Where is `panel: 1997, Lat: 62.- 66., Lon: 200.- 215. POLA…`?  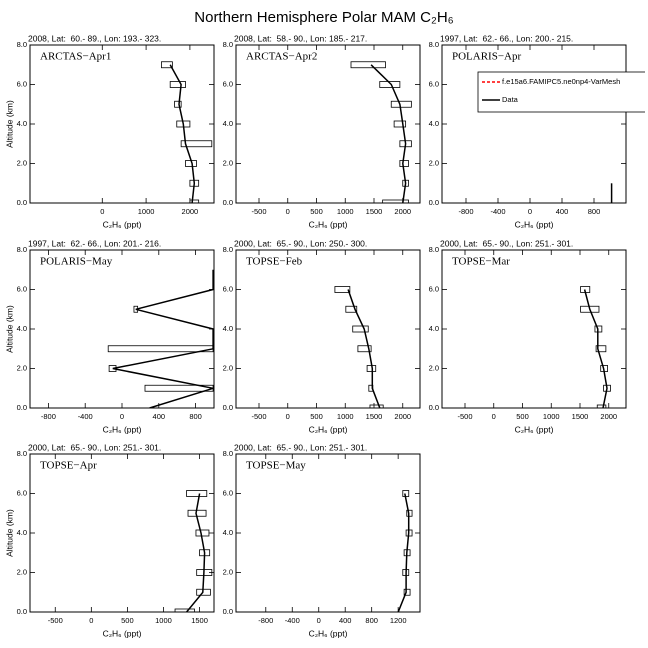
panel: 1997, Lat: 62.- 66., Lon: 200.- 215. POLA… is located at coordinates (528, 131).